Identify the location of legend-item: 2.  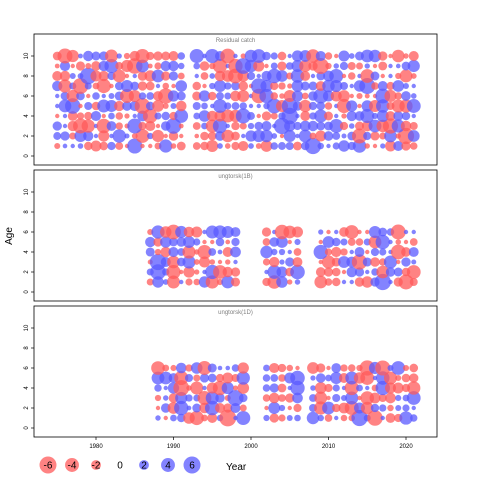
(144, 466).